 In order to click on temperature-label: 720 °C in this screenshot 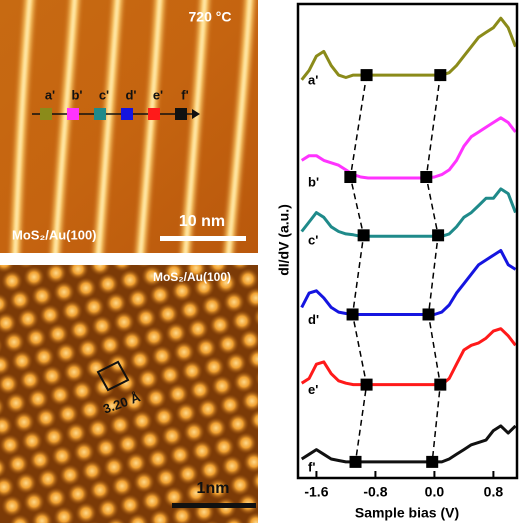, I will do `click(210, 17)`.